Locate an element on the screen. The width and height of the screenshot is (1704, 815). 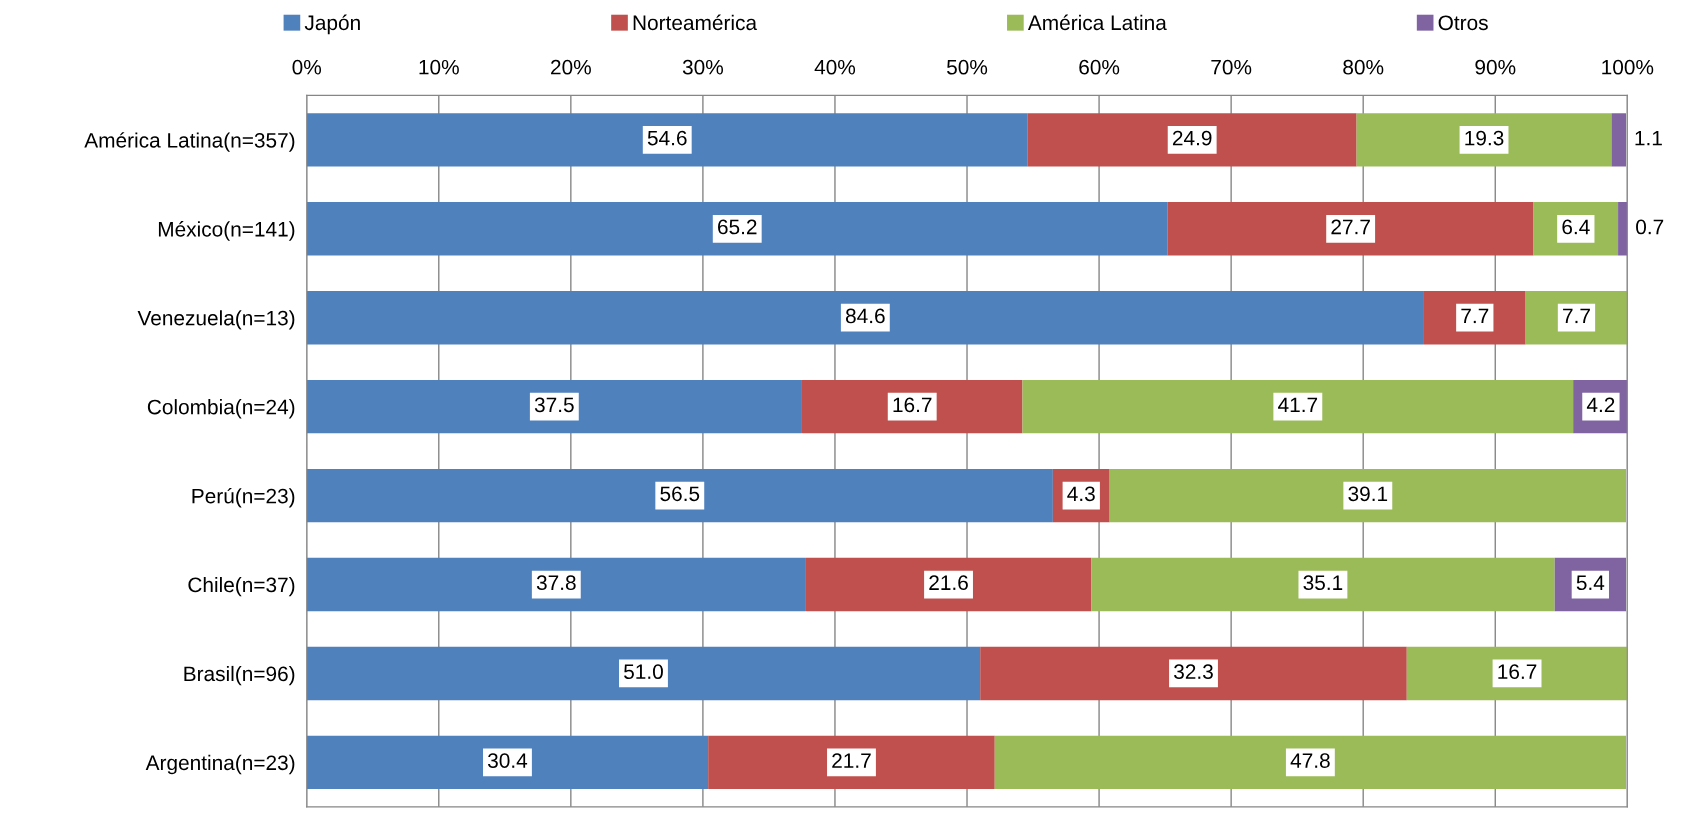
data-label: 4.2 is located at coordinates (1600, 405).